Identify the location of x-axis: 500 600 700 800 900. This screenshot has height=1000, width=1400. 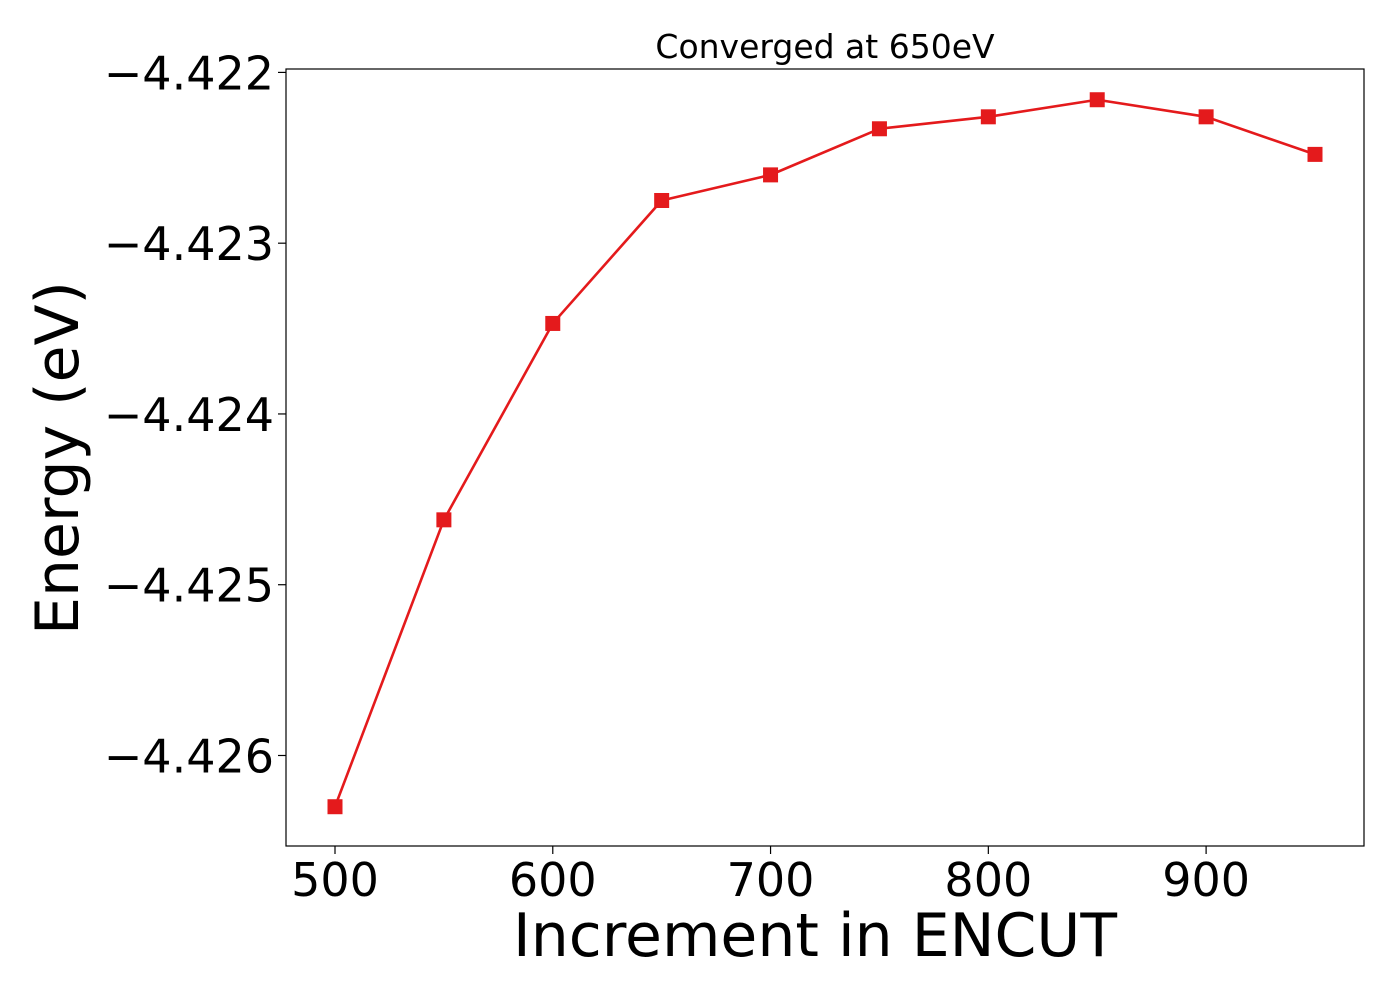
(770, 876).